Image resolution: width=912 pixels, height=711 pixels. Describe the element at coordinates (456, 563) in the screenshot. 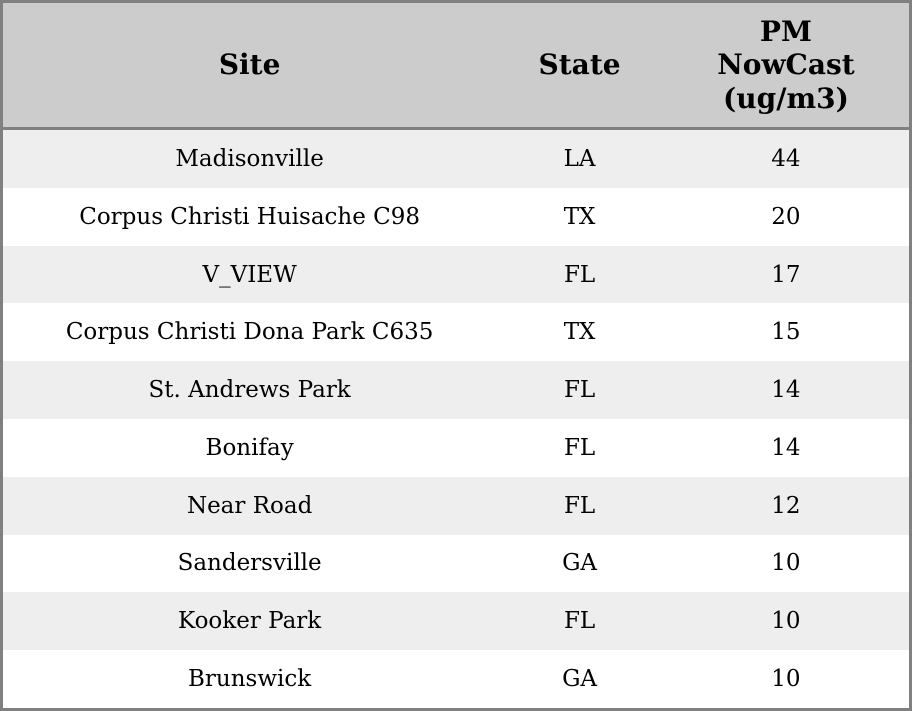

I see `table-row: Sandersville GA 10` at that location.